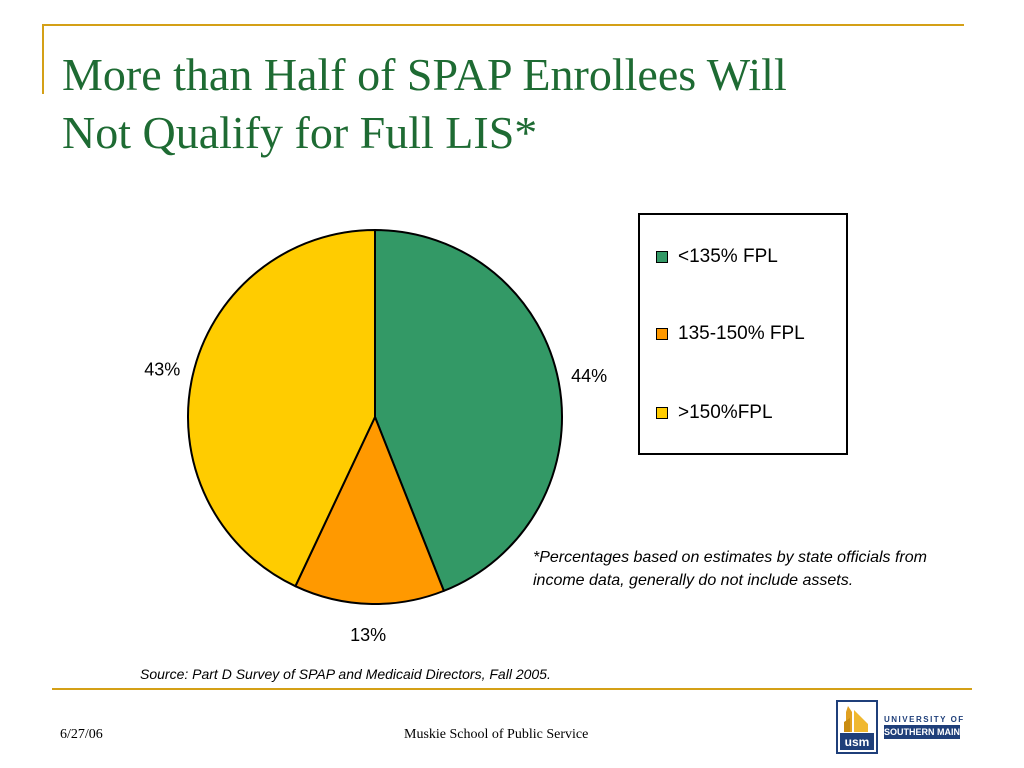 The width and height of the screenshot is (1024, 768). I want to click on chart-legend: <135% FPL 135-150% FPL >150%FPL, so click(743, 334).